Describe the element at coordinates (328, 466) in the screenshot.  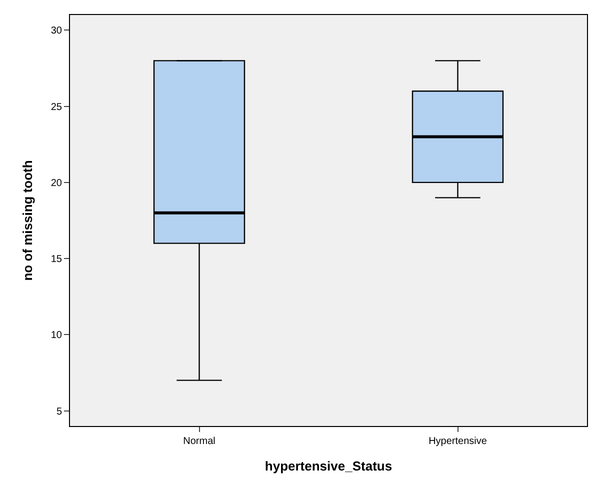
I see `x-axis-title: hypertensive_Status` at that location.